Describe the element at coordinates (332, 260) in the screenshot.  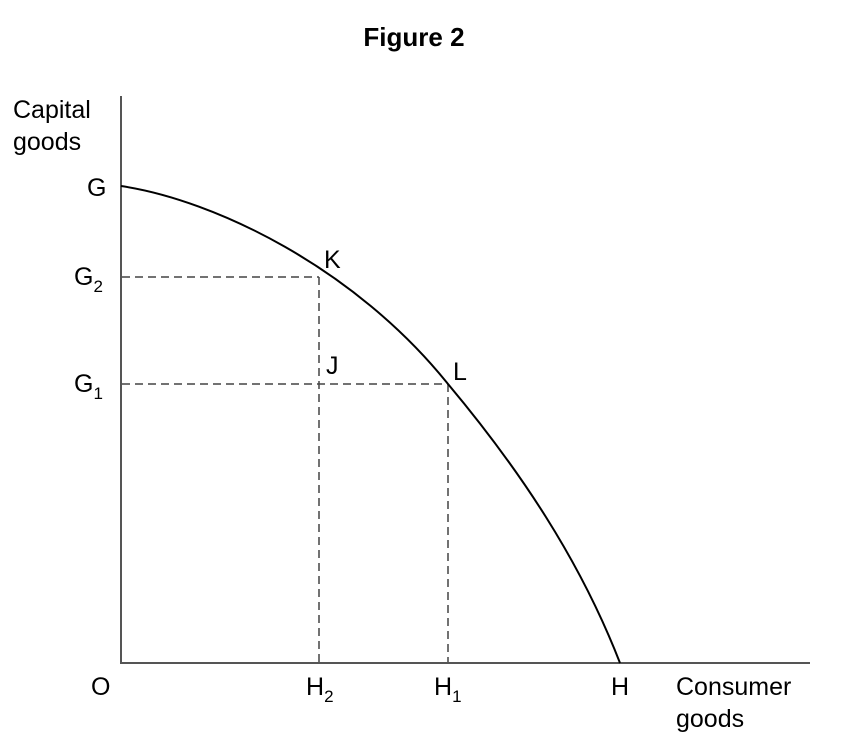
I see `point-k-label: K` at that location.